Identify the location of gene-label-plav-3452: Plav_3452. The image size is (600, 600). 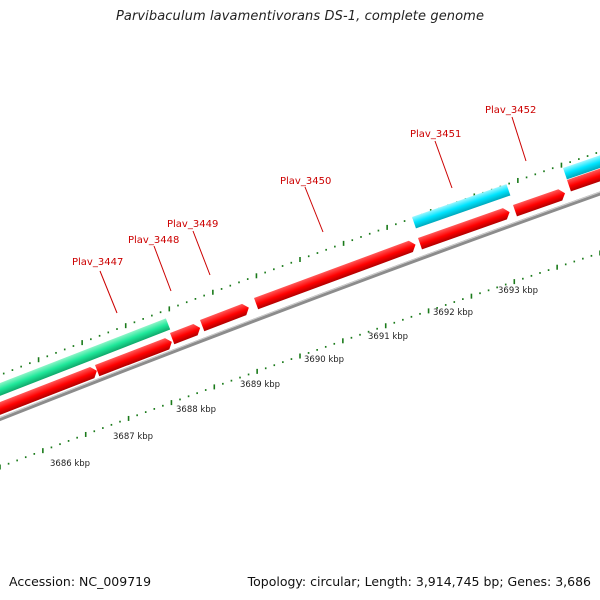
(510, 110).